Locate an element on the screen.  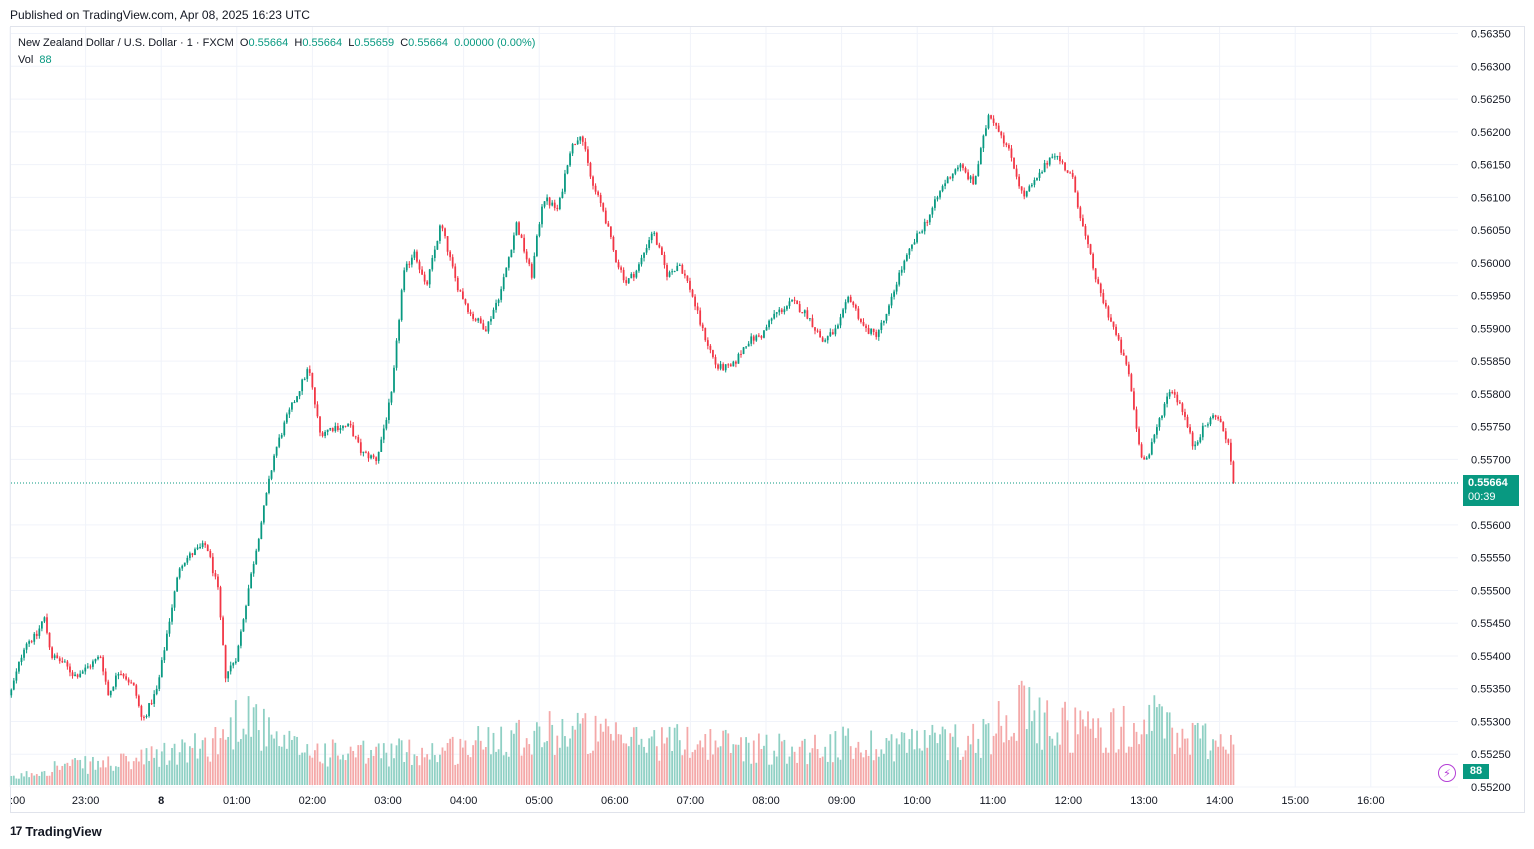
close-label: C is located at coordinates (404, 43).